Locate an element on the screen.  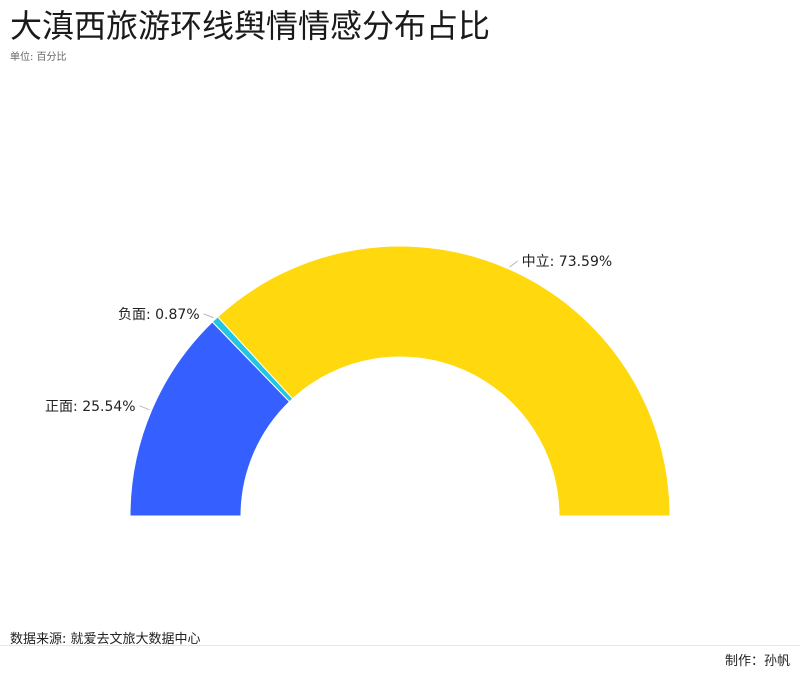
footer-divider is located at coordinates (400, 645).